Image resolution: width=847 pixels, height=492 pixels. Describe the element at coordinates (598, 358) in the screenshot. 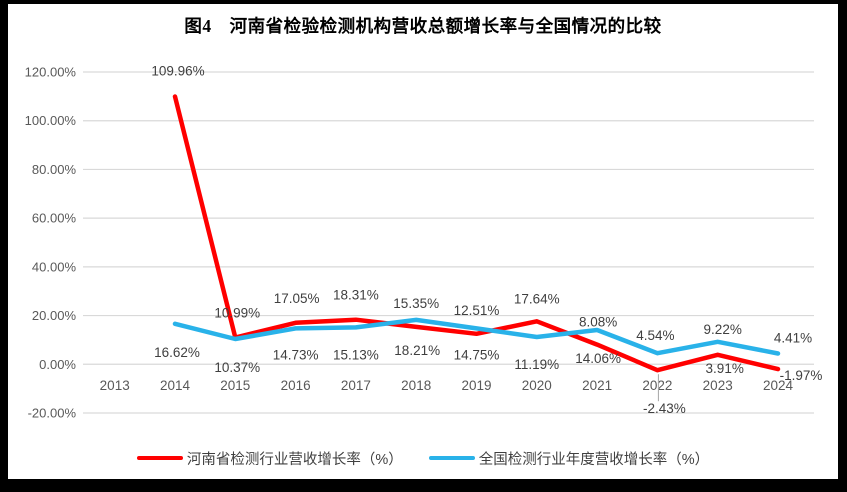

I see `data-label-national: 14.06%` at that location.